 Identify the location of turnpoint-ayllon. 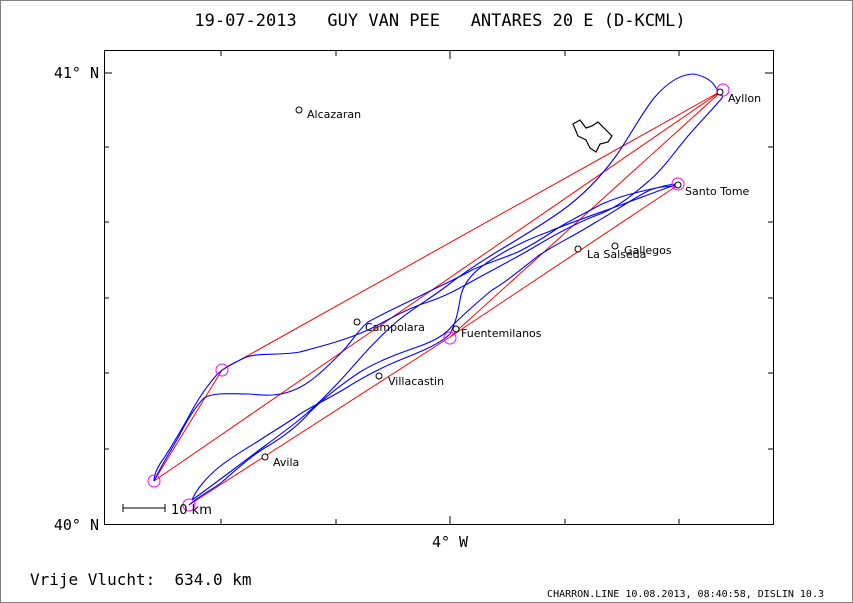
(723, 90).